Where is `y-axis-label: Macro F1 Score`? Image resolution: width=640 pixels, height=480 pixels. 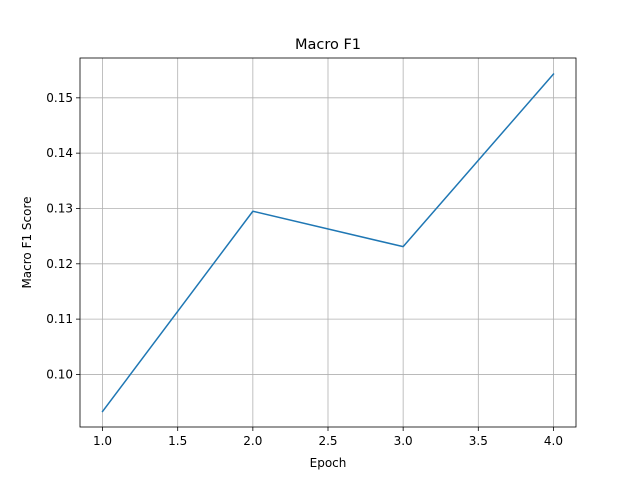 y-axis-label: Macro F1 Score is located at coordinates (27, 242).